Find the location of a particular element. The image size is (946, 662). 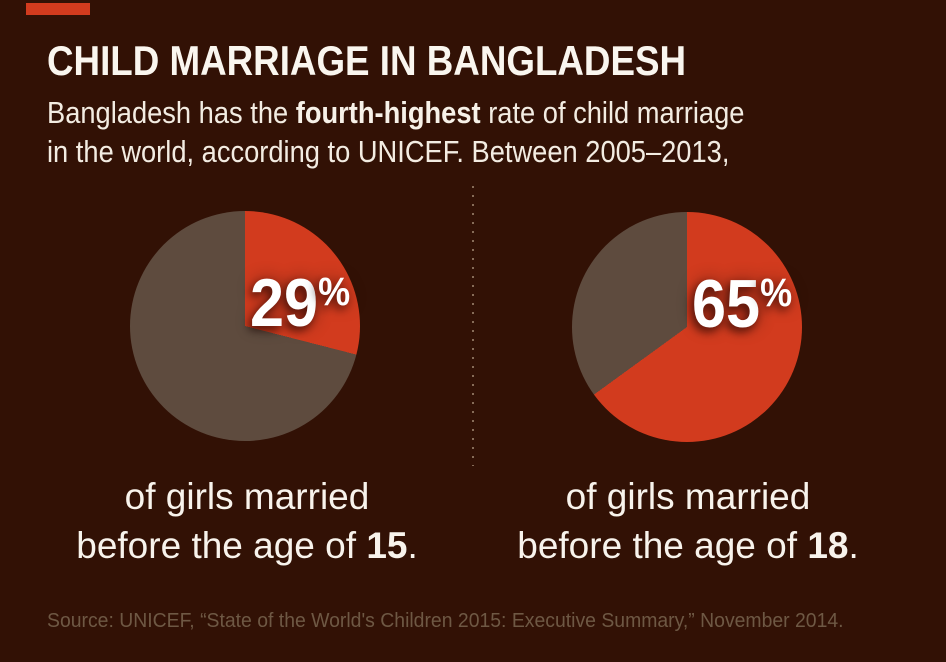

dotted-divider is located at coordinates (473, 326).